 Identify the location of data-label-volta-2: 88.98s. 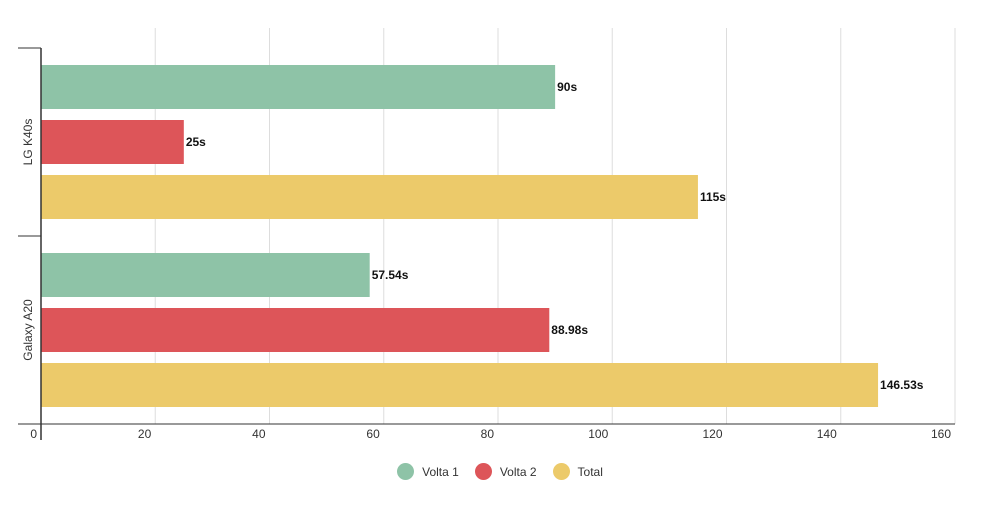
(569, 330).